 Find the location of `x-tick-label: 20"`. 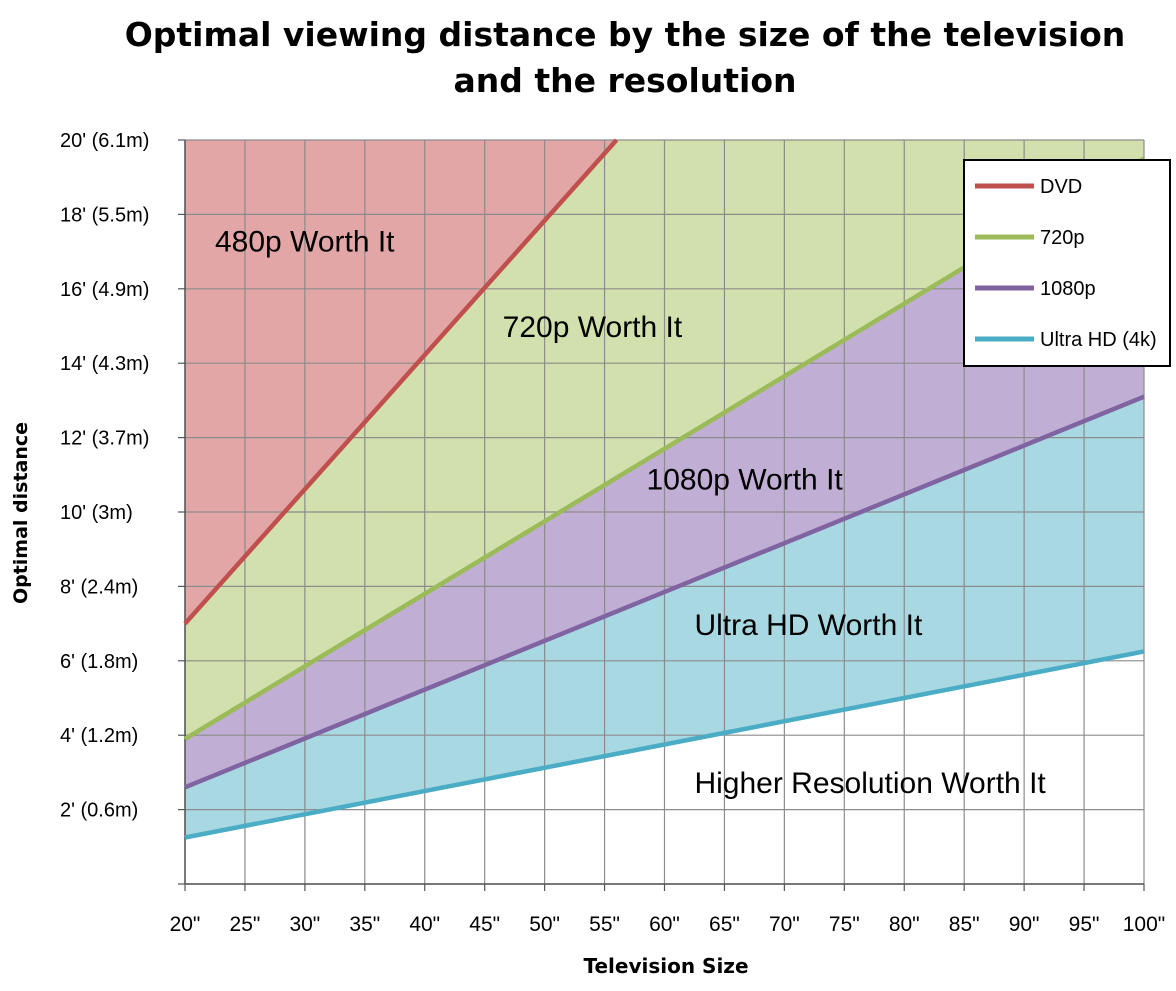

x-tick-label: 20" is located at coordinates (185, 924).